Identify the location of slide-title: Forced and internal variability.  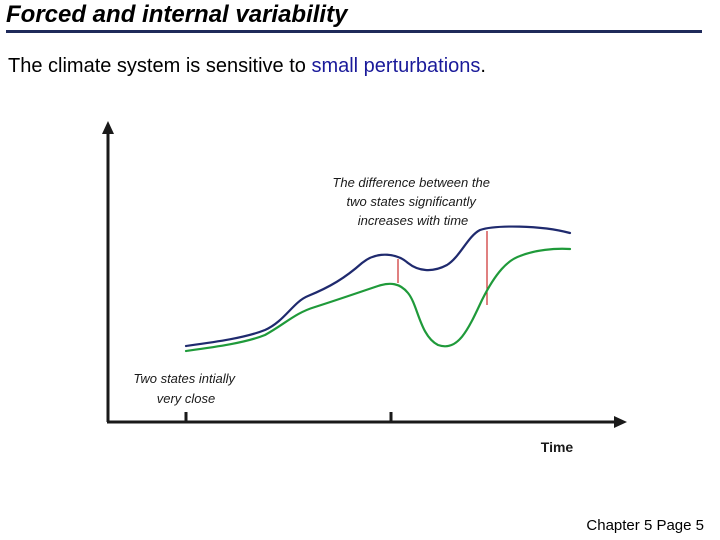
(354, 16).